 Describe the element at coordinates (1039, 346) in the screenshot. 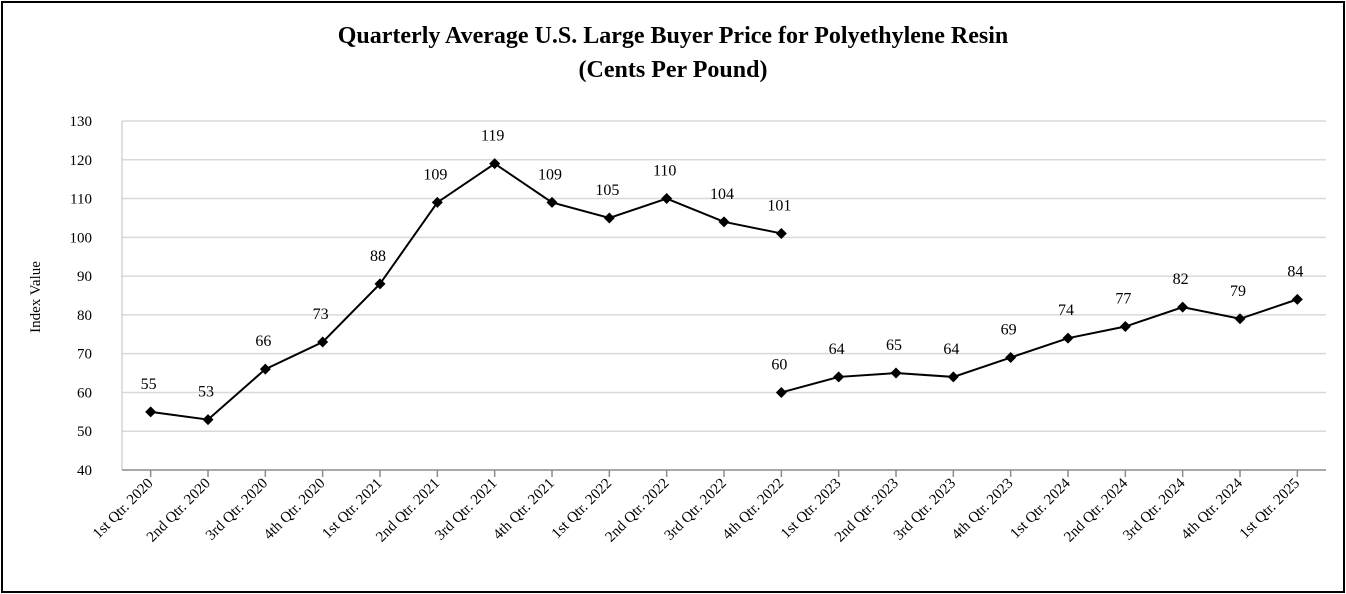

I see `series-line` at that location.